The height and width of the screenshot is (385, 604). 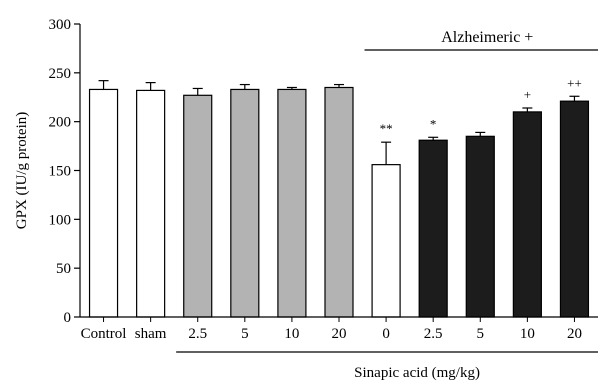 What do you see at coordinates (63, 269) in the screenshot?
I see `y-tick-label: 50` at bounding box center [63, 269].